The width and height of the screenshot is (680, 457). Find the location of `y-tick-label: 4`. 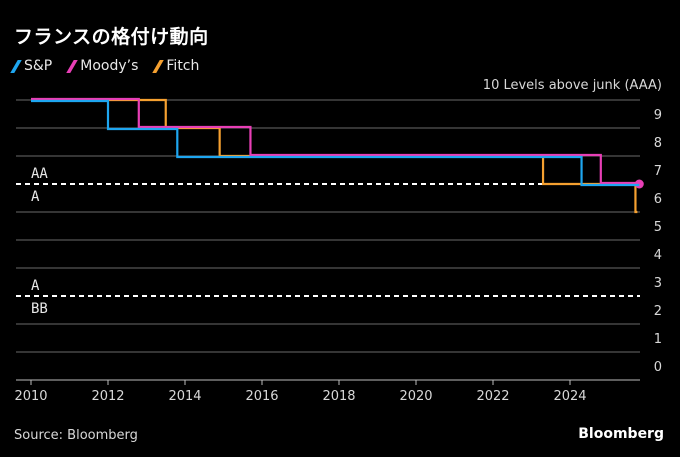

y-tick-label: 4 is located at coordinates (658, 255).